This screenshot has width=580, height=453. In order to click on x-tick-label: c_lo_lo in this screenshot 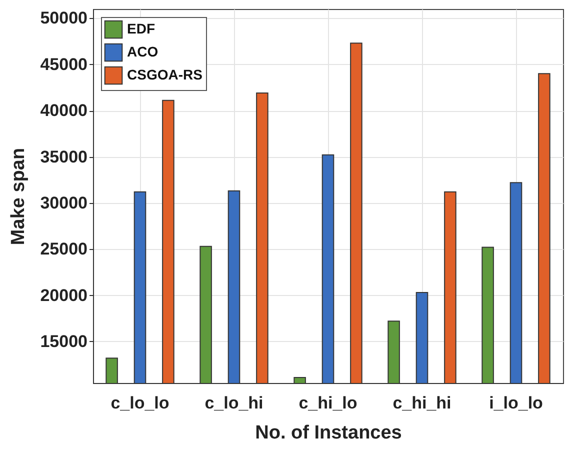, I will do `click(140, 403)`.